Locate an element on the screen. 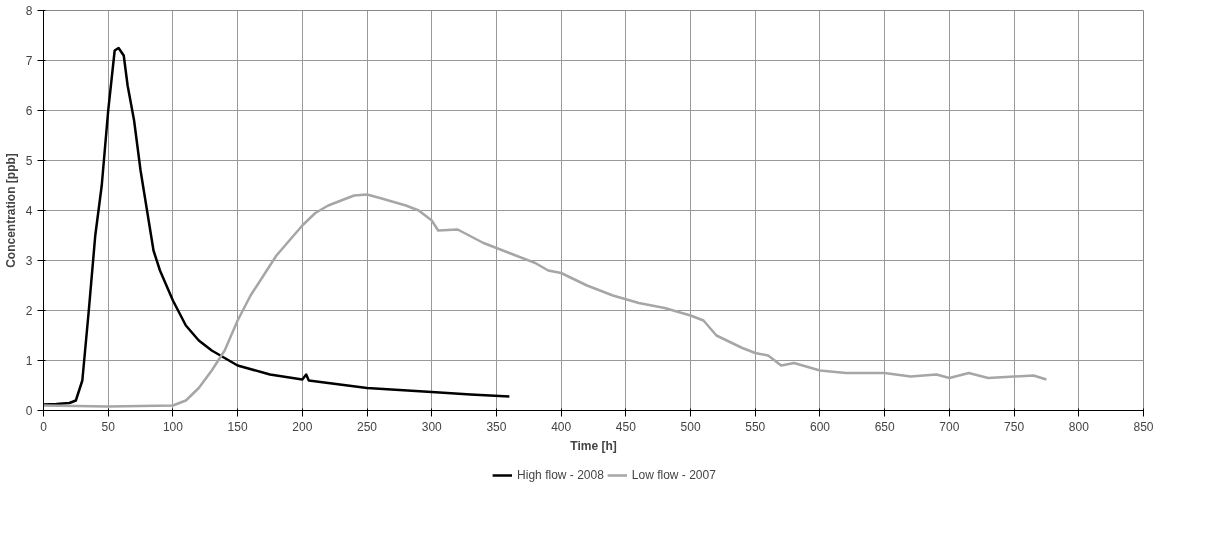 The image size is (1211, 551). x-tick-label: 200 is located at coordinates (302, 426).